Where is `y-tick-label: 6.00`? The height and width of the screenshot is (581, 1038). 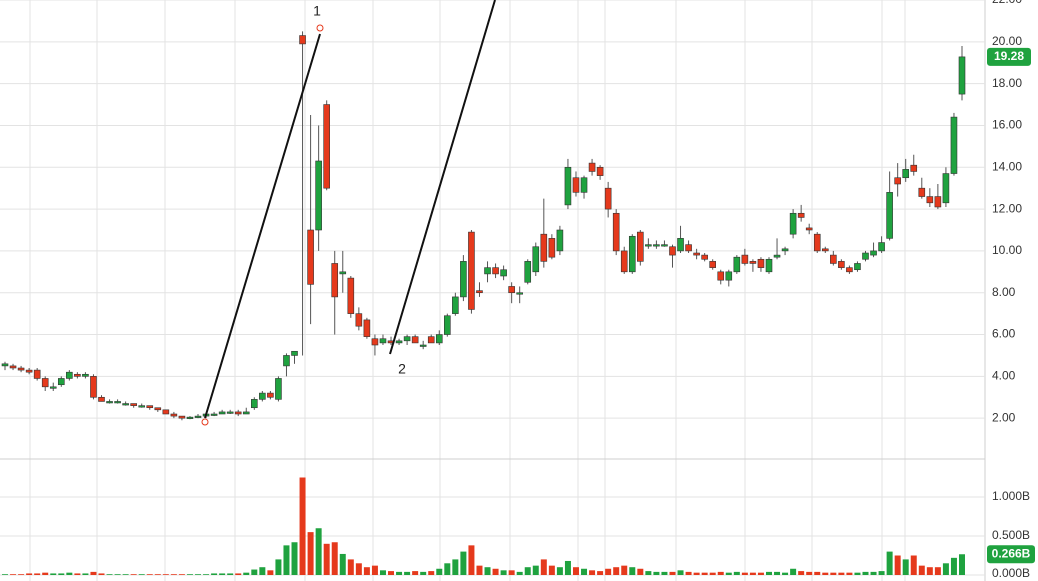 y-tick-label: 6.00 is located at coordinates (1004, 334).